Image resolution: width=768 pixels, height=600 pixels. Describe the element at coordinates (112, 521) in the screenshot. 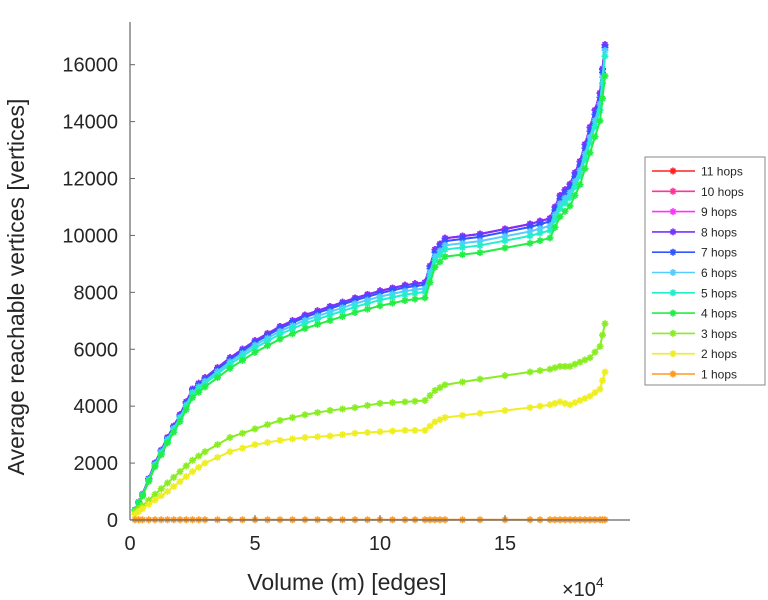

I see `y-tick-label: 0` at that location.